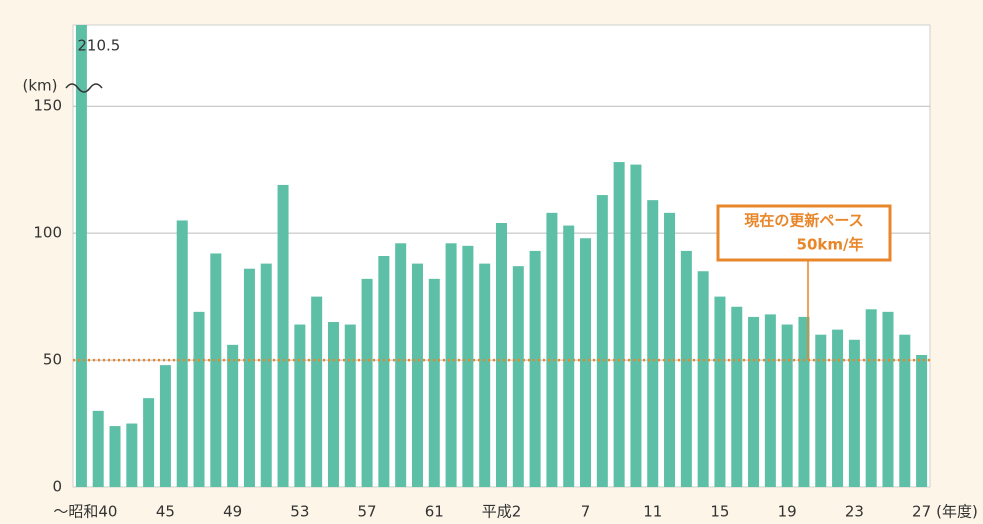 The image size is (983, 524). I want to click on y-tick-label: 150, so click(47, 106).